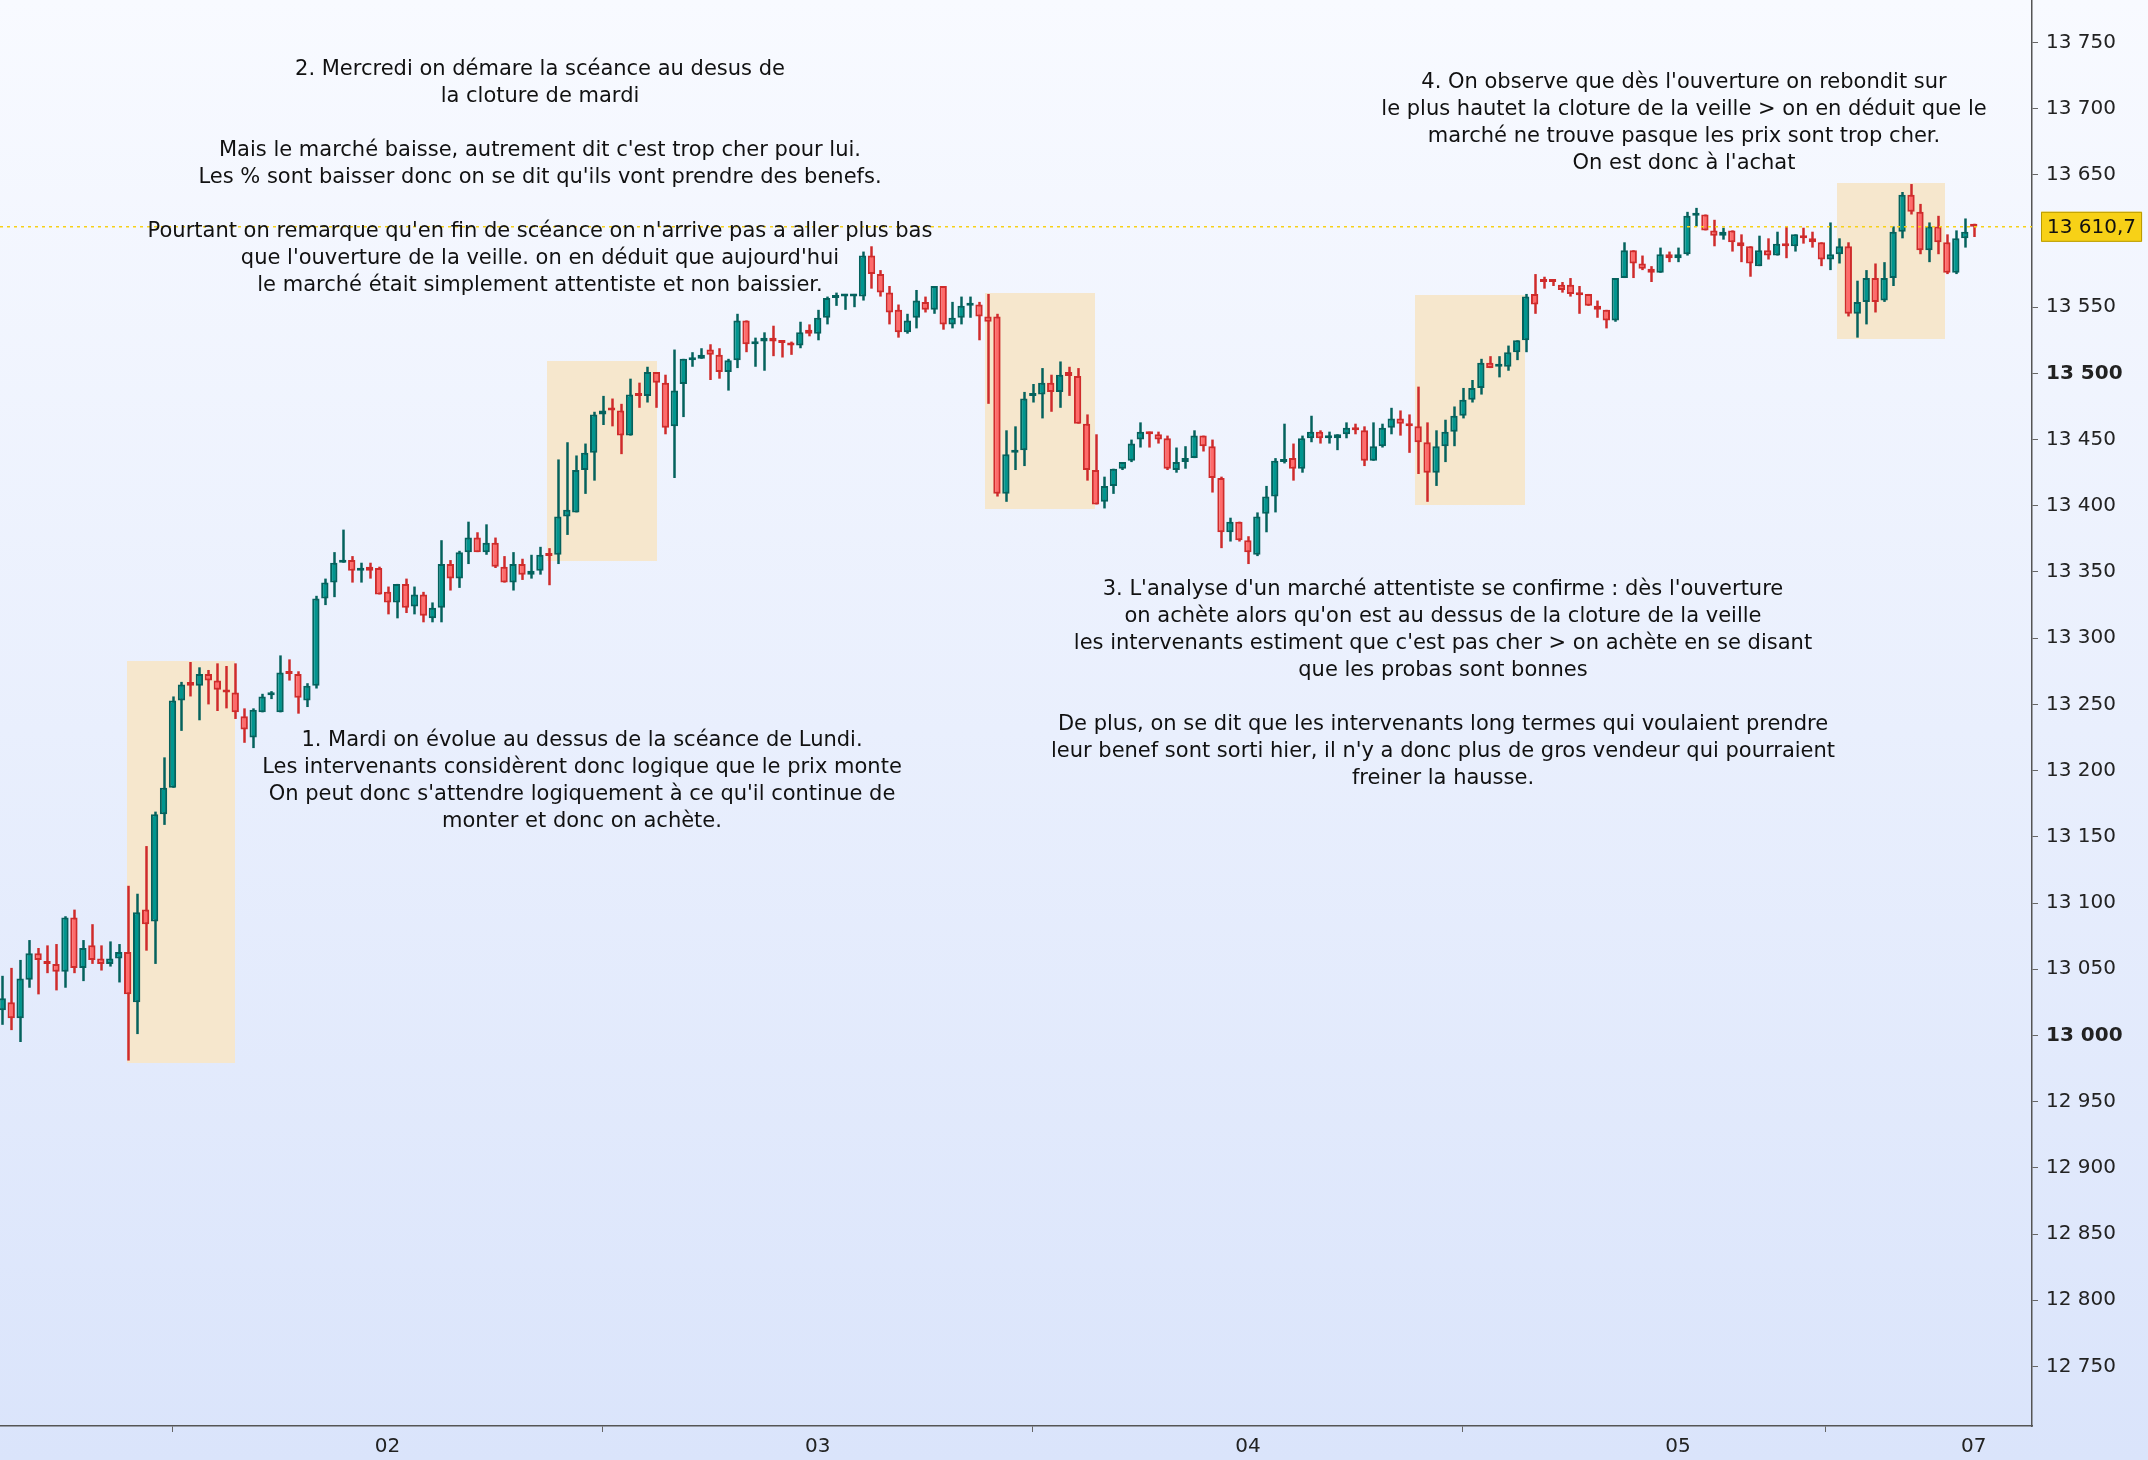  Describe the element at coordinates (387, 1445) in the screenshot. I see `x-tick-label: 02` at that location.